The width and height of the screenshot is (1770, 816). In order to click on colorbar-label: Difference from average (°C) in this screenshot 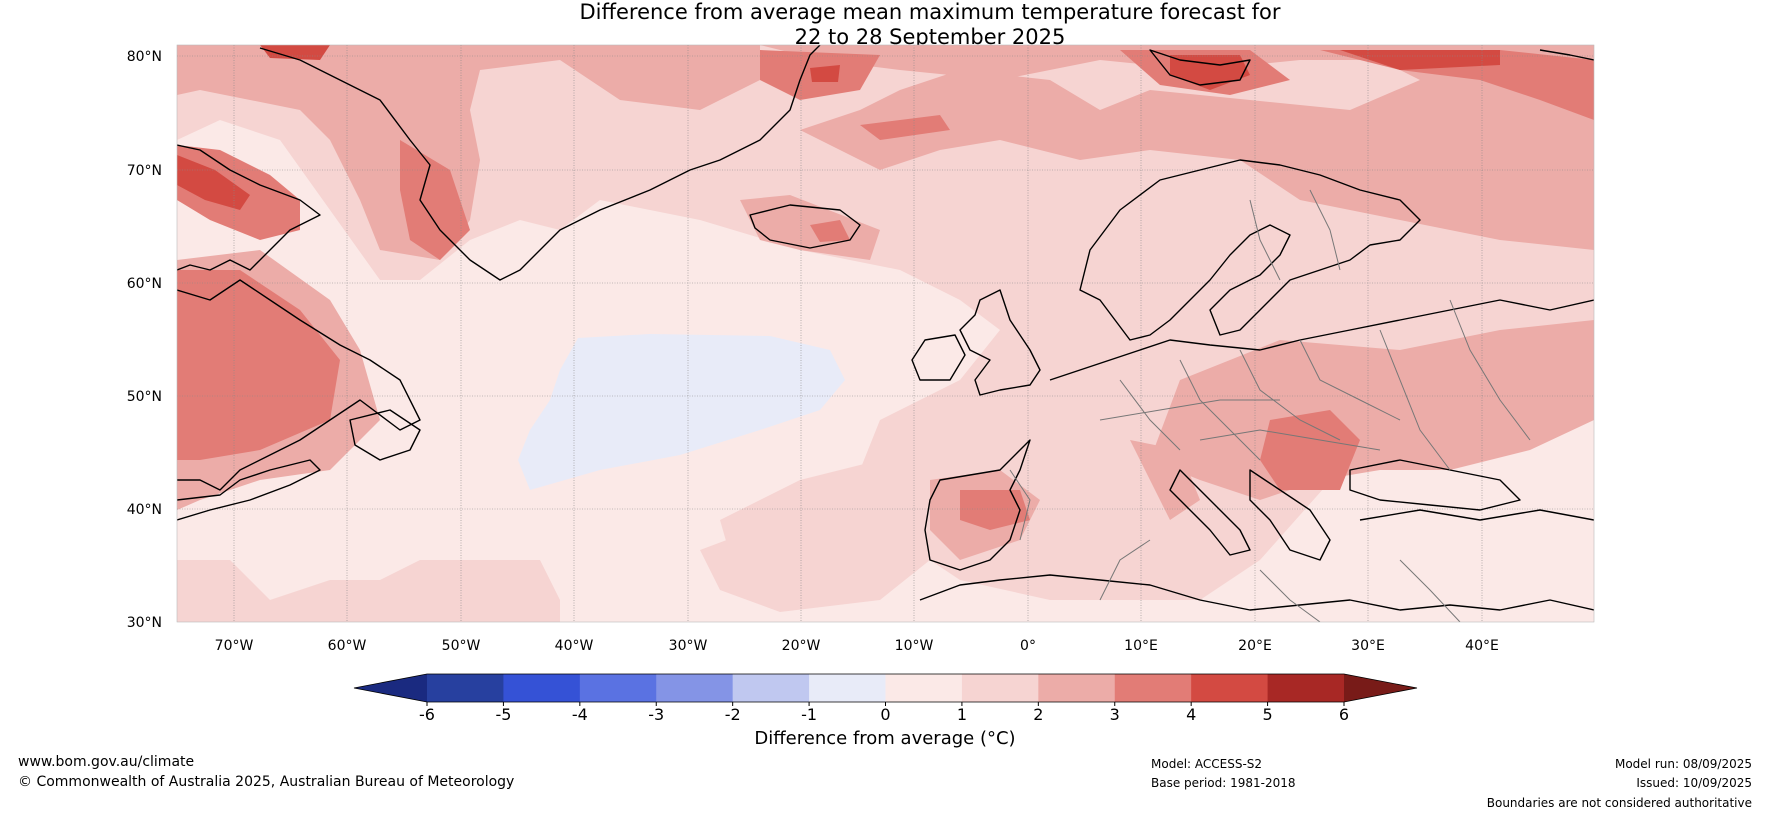, I will do `click(885, 738)`.